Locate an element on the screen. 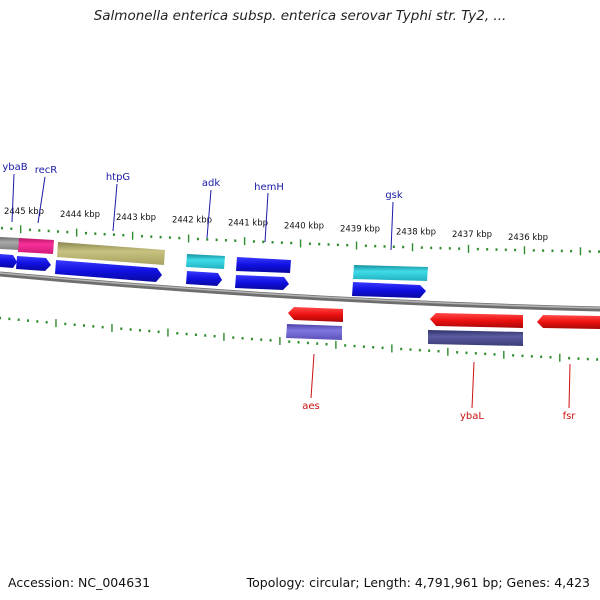  gene-arrow-adk is located at coordinates (204, 278).